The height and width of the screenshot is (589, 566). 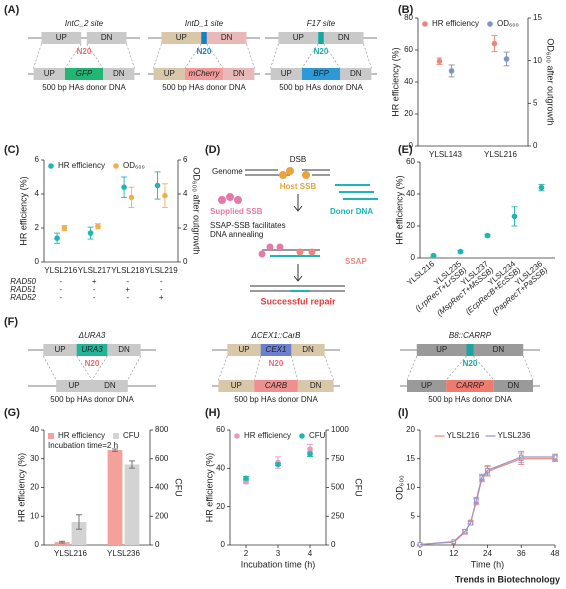 I want to click on annealing-label: DNA annealing, so click(x=236, y=234).